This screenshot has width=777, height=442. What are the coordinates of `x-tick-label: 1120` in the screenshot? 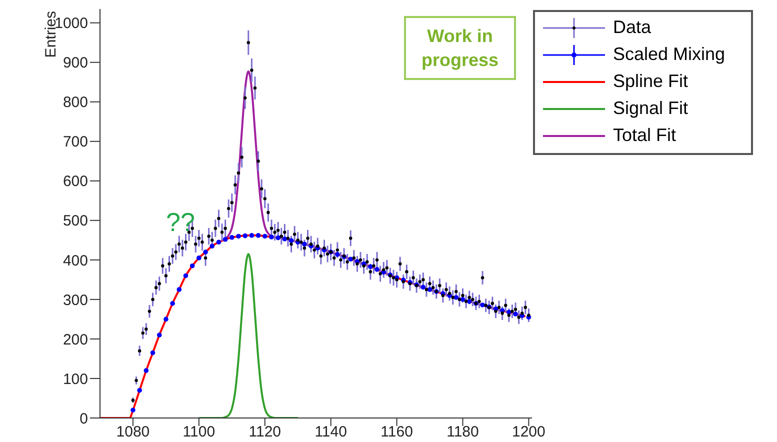 It's located at (265, 432).